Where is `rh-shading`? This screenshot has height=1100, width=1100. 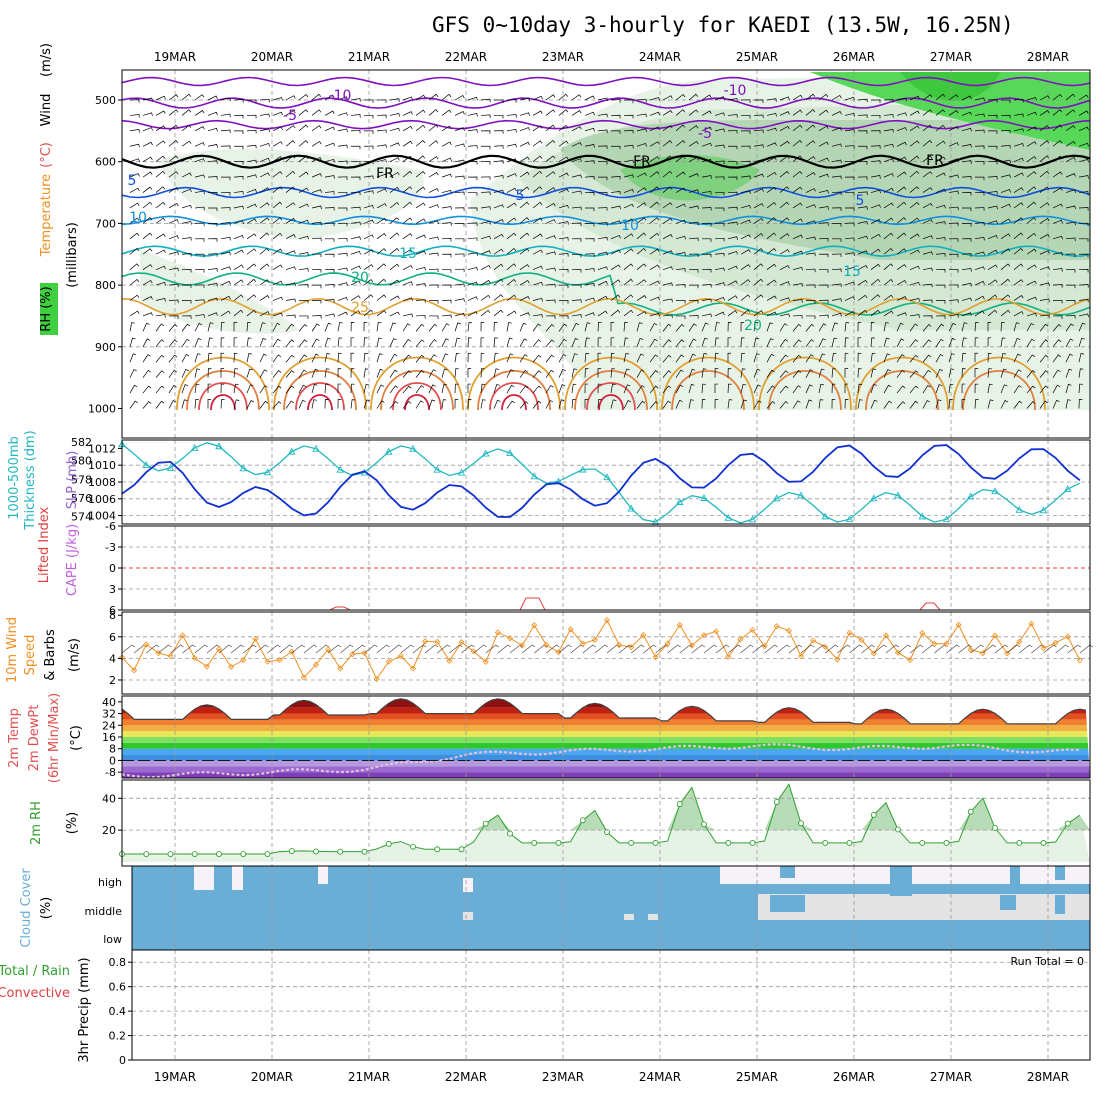
rh-shading is located at coordinates (292, 194).